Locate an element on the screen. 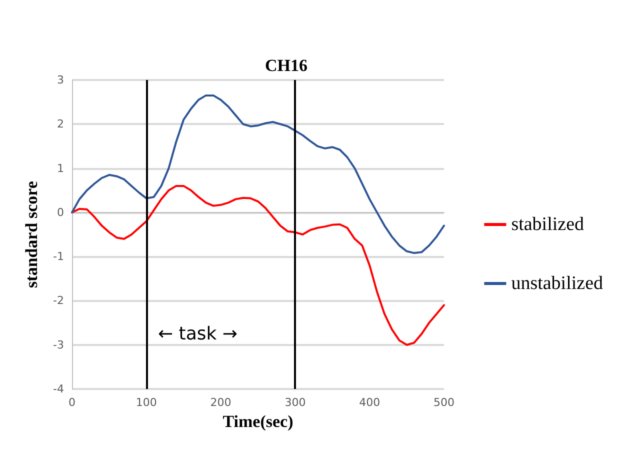 This screenshot has width=628, height=457. y-tick-label: 1 is located at coordinates (60, 168).